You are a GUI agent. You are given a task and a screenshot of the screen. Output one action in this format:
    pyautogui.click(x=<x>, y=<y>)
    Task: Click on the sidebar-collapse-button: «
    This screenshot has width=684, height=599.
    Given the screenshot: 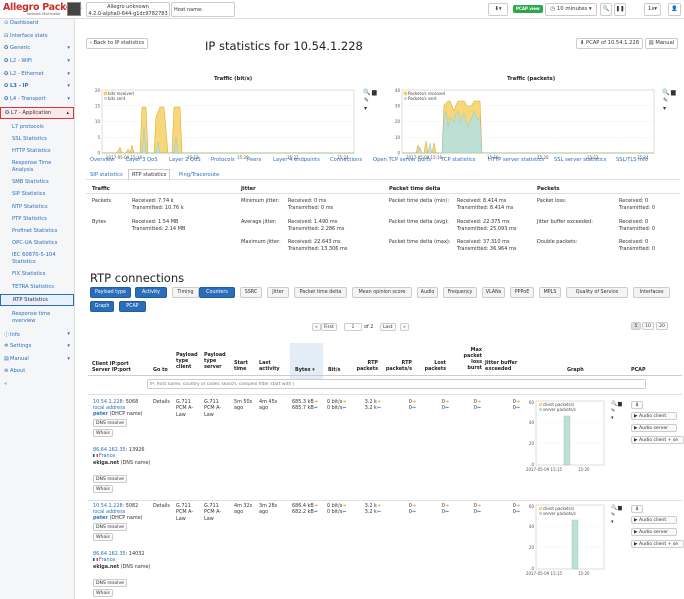 What is the action you would take?
    pyautogui.click(x=6, y=384)
    